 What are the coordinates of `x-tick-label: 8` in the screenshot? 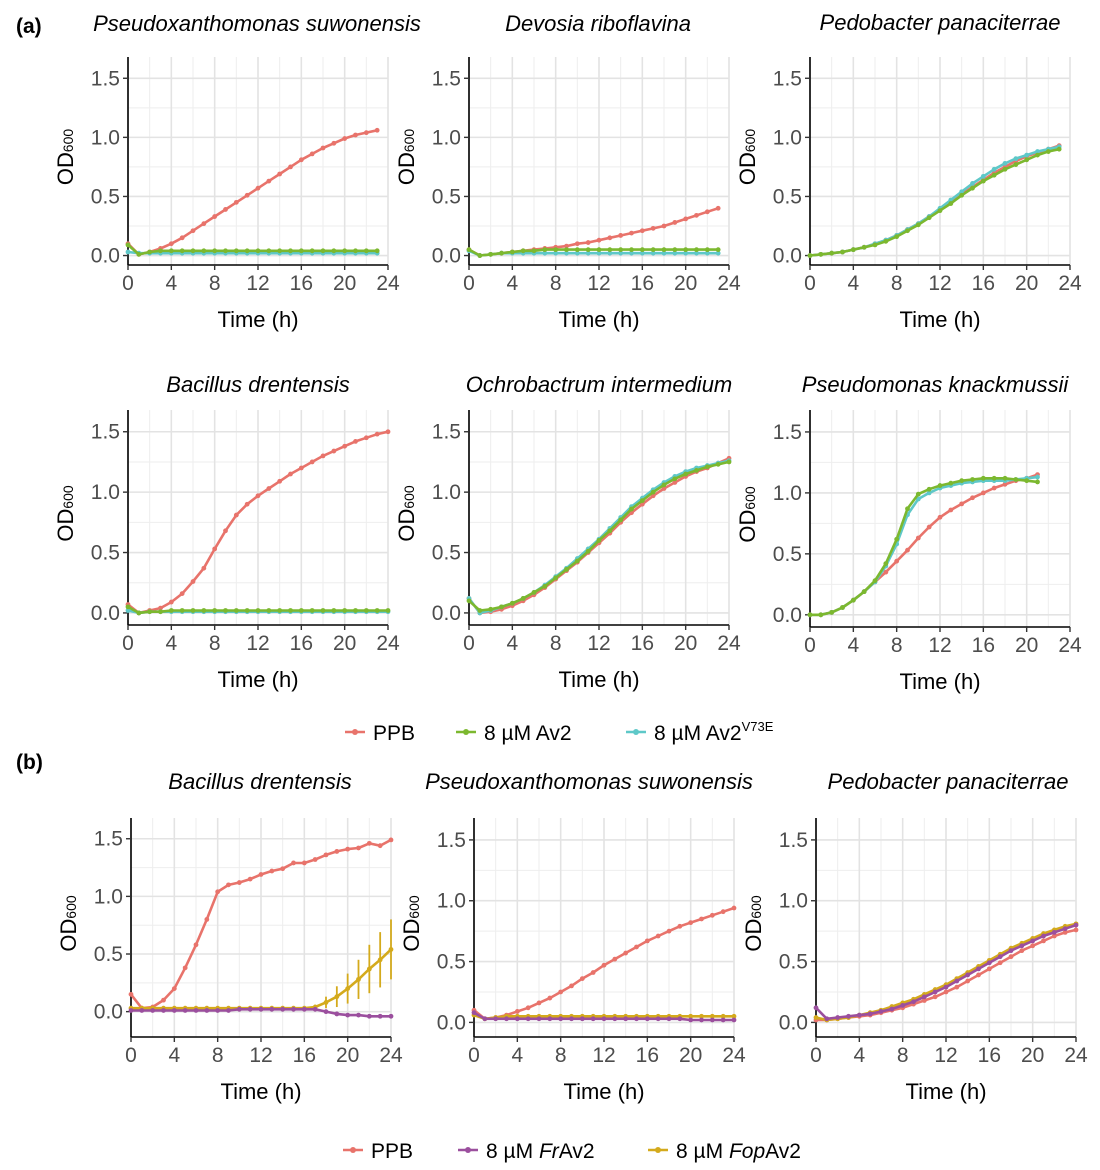 It's located at (215, 283).